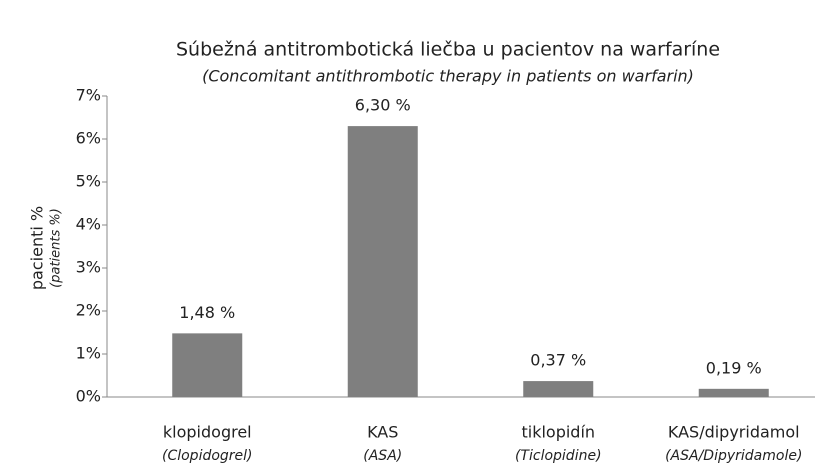 Image resolution: width=820 pixels, height=465 pixels. I want to click on y-tick-label: 4%, so click(88, 224).